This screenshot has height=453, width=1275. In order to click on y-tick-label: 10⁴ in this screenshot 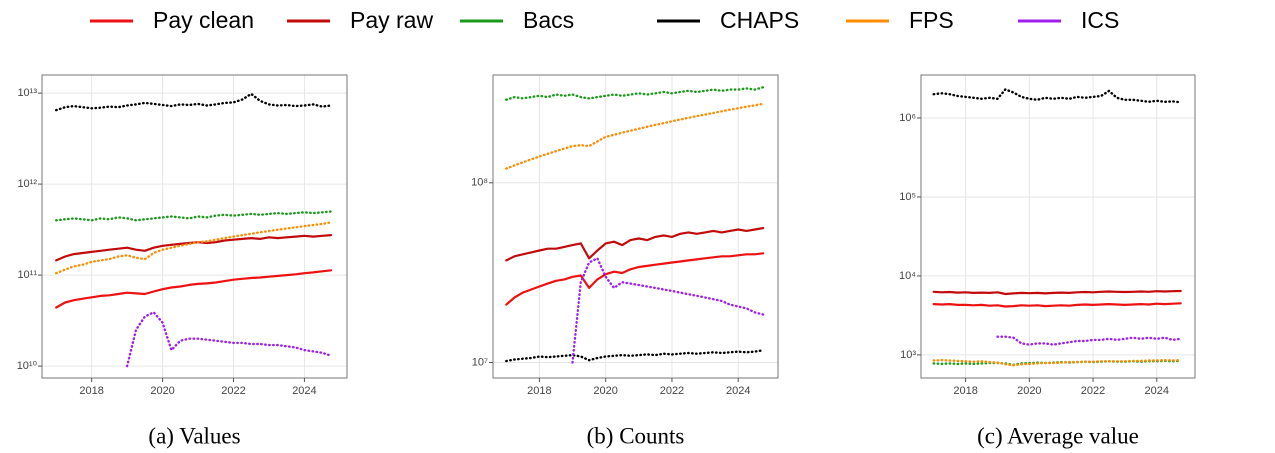, I will do `click(907, 276)`.